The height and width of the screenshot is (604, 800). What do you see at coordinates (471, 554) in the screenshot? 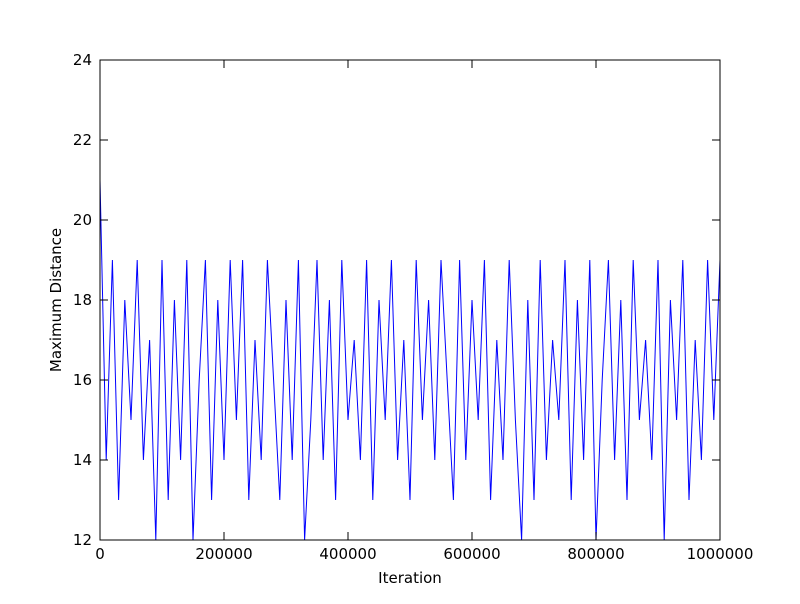
I see `x-tick-label: 600000` at bounding box center [471, 554].